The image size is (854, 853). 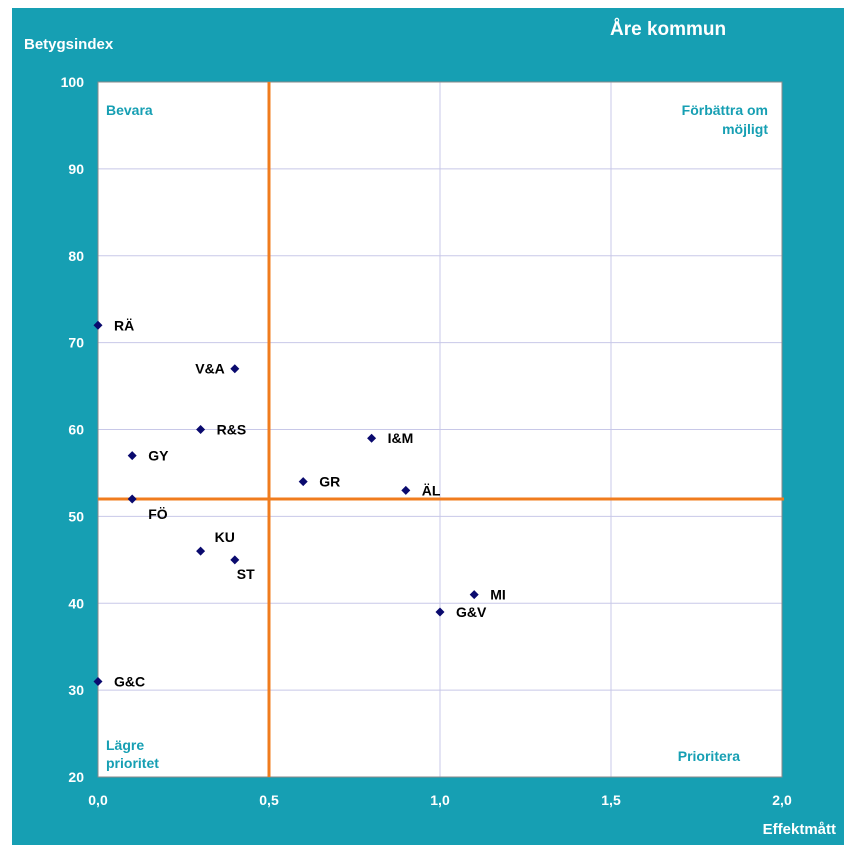 What do you see at coordinates (76, 256) in the screenshot?
I see `y-tick-label: 80` at bounding box center [76, 256].